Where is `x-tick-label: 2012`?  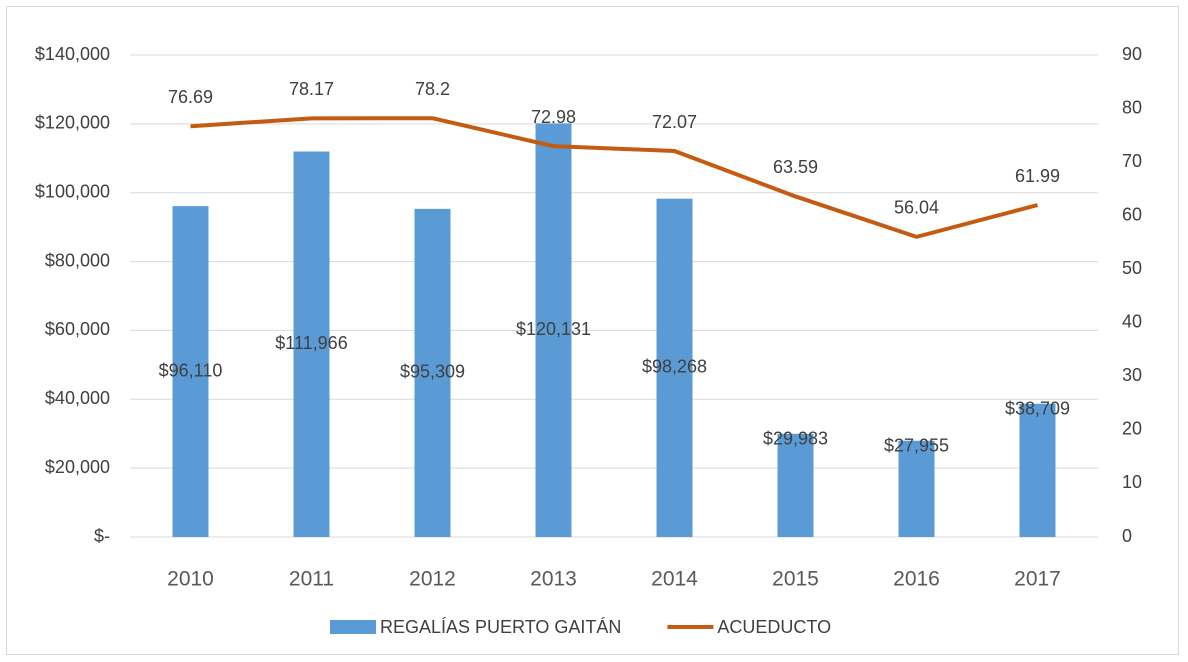 x-tick-label: 2012 is located at coordinates (432, 579).